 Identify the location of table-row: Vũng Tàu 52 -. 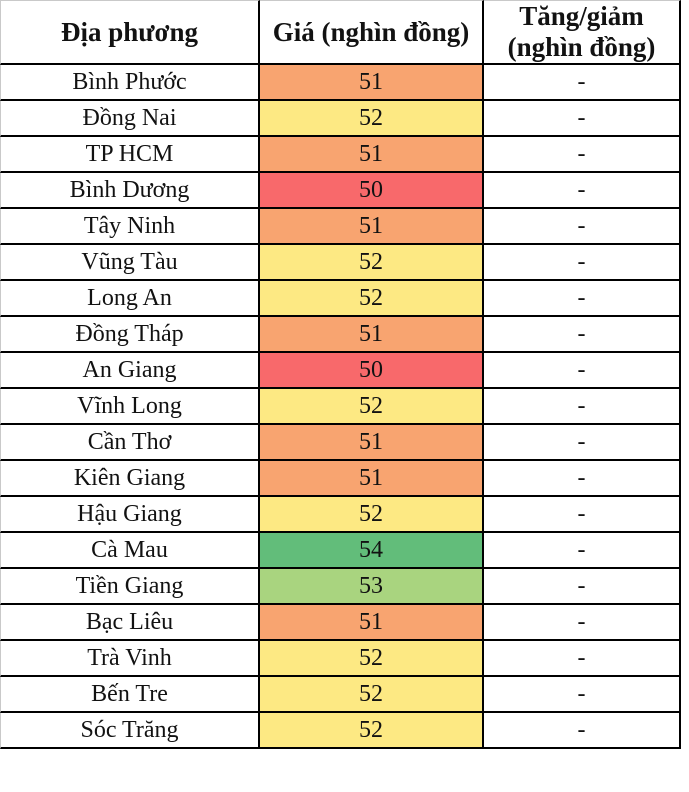
(340, 263).